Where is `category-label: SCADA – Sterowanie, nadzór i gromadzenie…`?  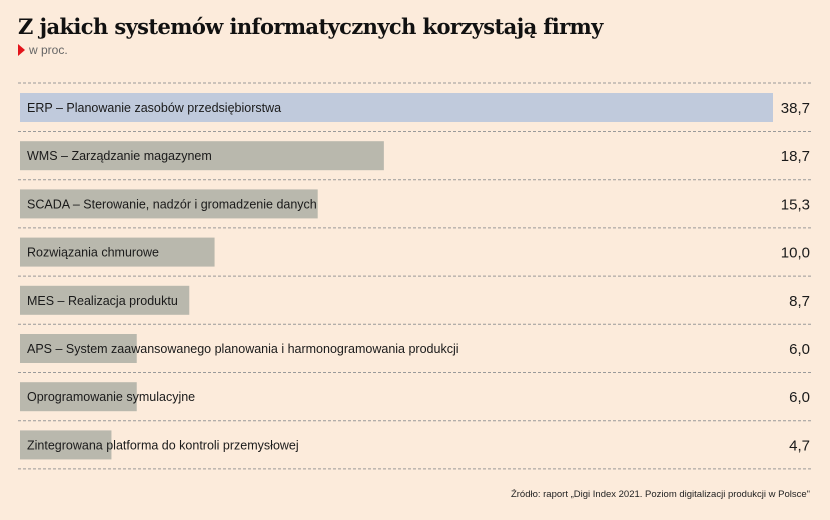
category-label: SCADA – Sterowanie, nadzór i gromadzenie… is located at coordinates (172, 204).